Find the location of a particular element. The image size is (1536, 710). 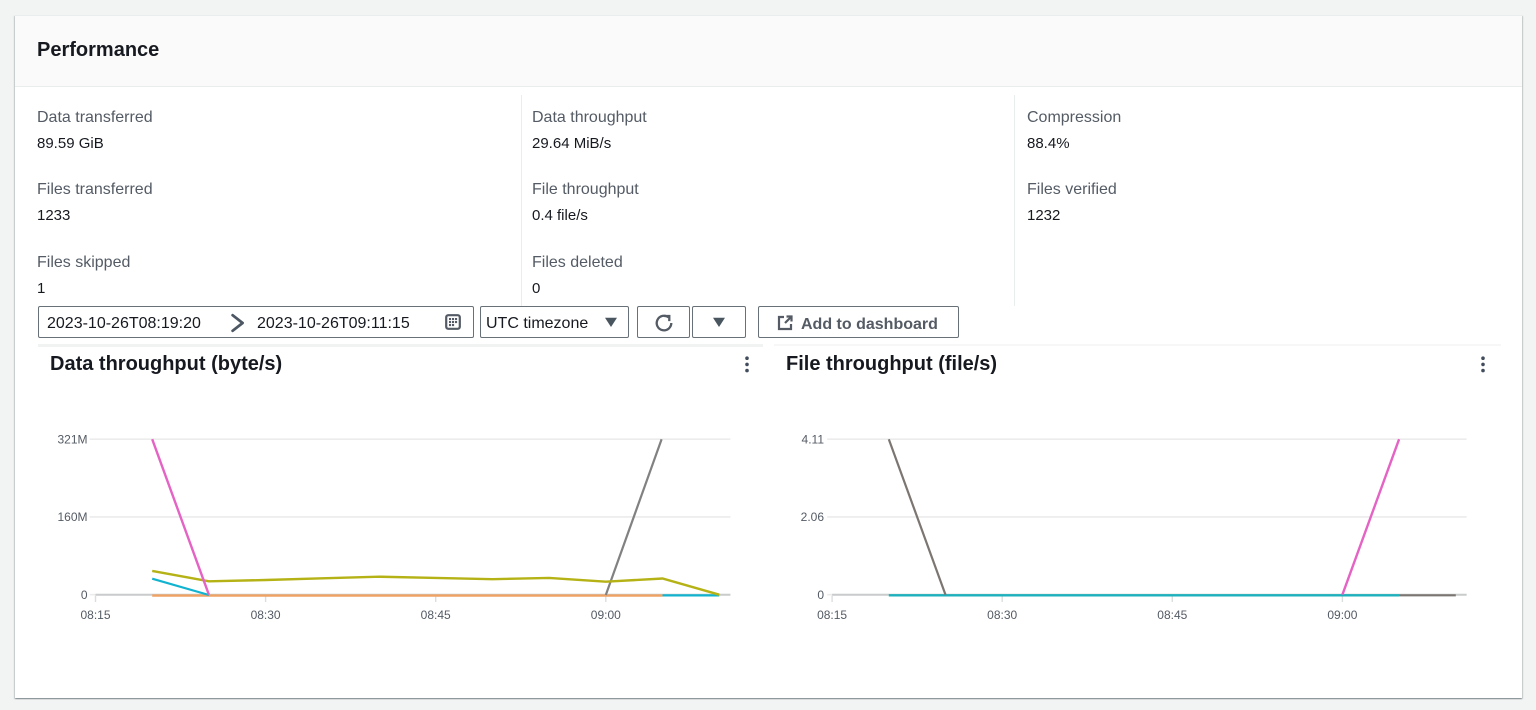

svg-text: 2.06 is located at coordinates (813, 517).